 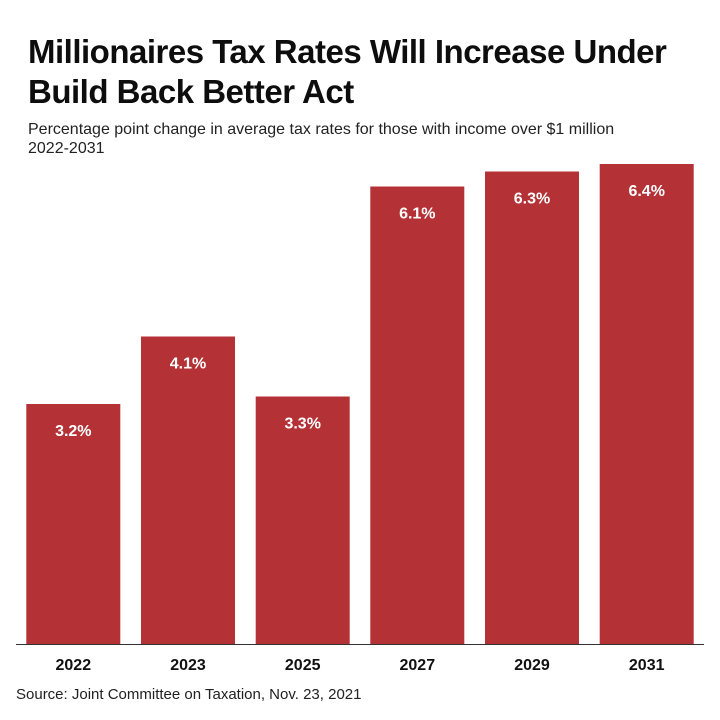 What do you see at coordinates (532, 199) in the screenshot?
I see `data-label-2029: 6.3%` at bounding box center [532, 199].